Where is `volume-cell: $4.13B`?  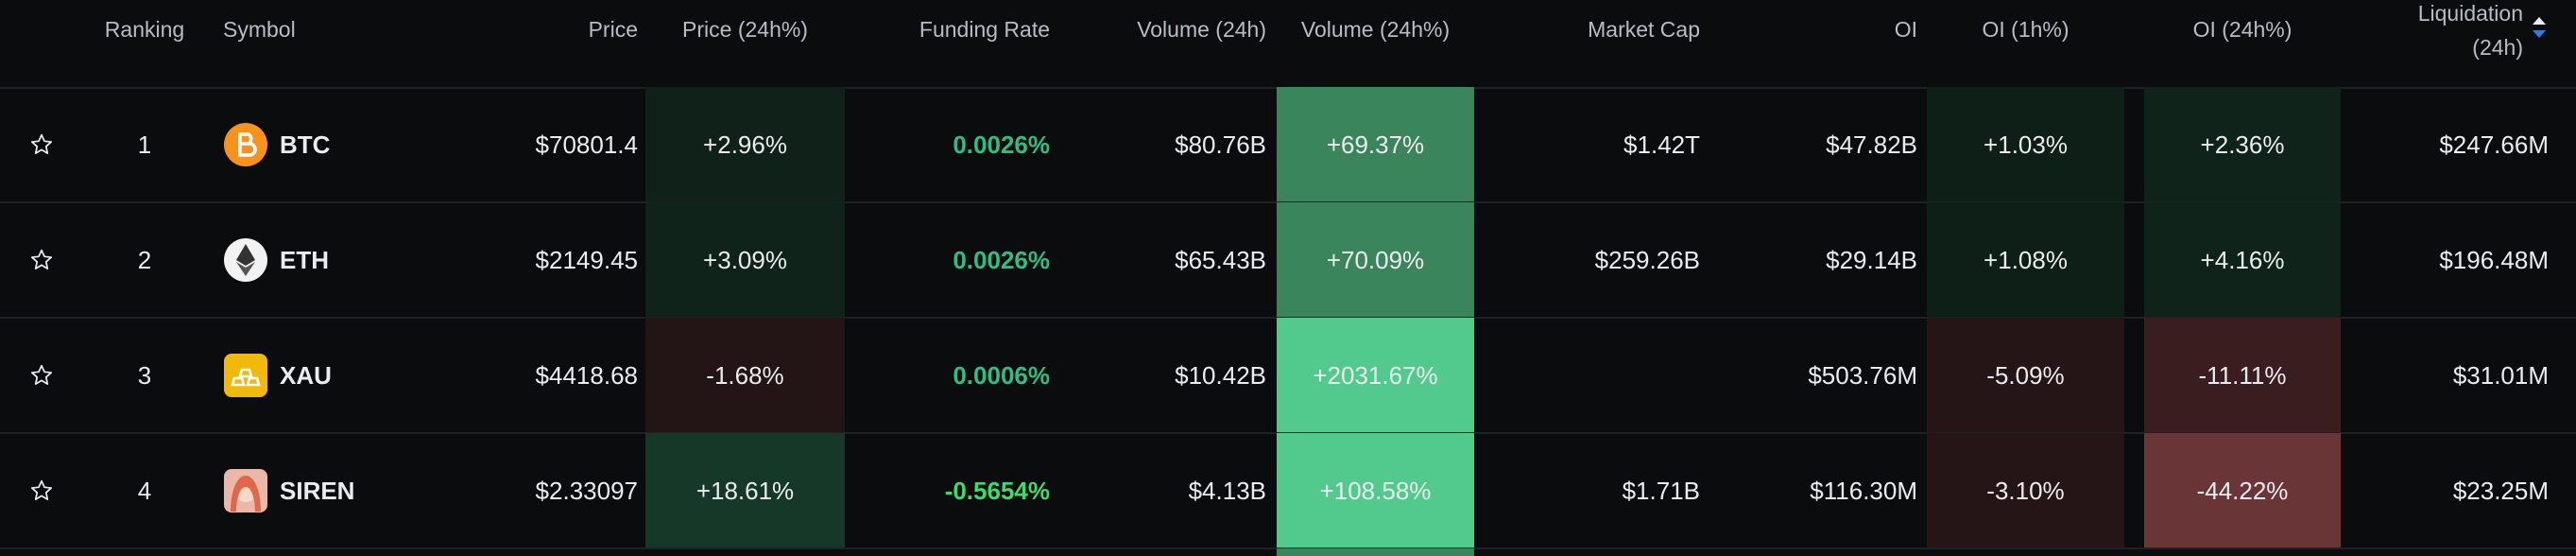
volume-cell: $4.13B is located at coordinates (1227, 491).